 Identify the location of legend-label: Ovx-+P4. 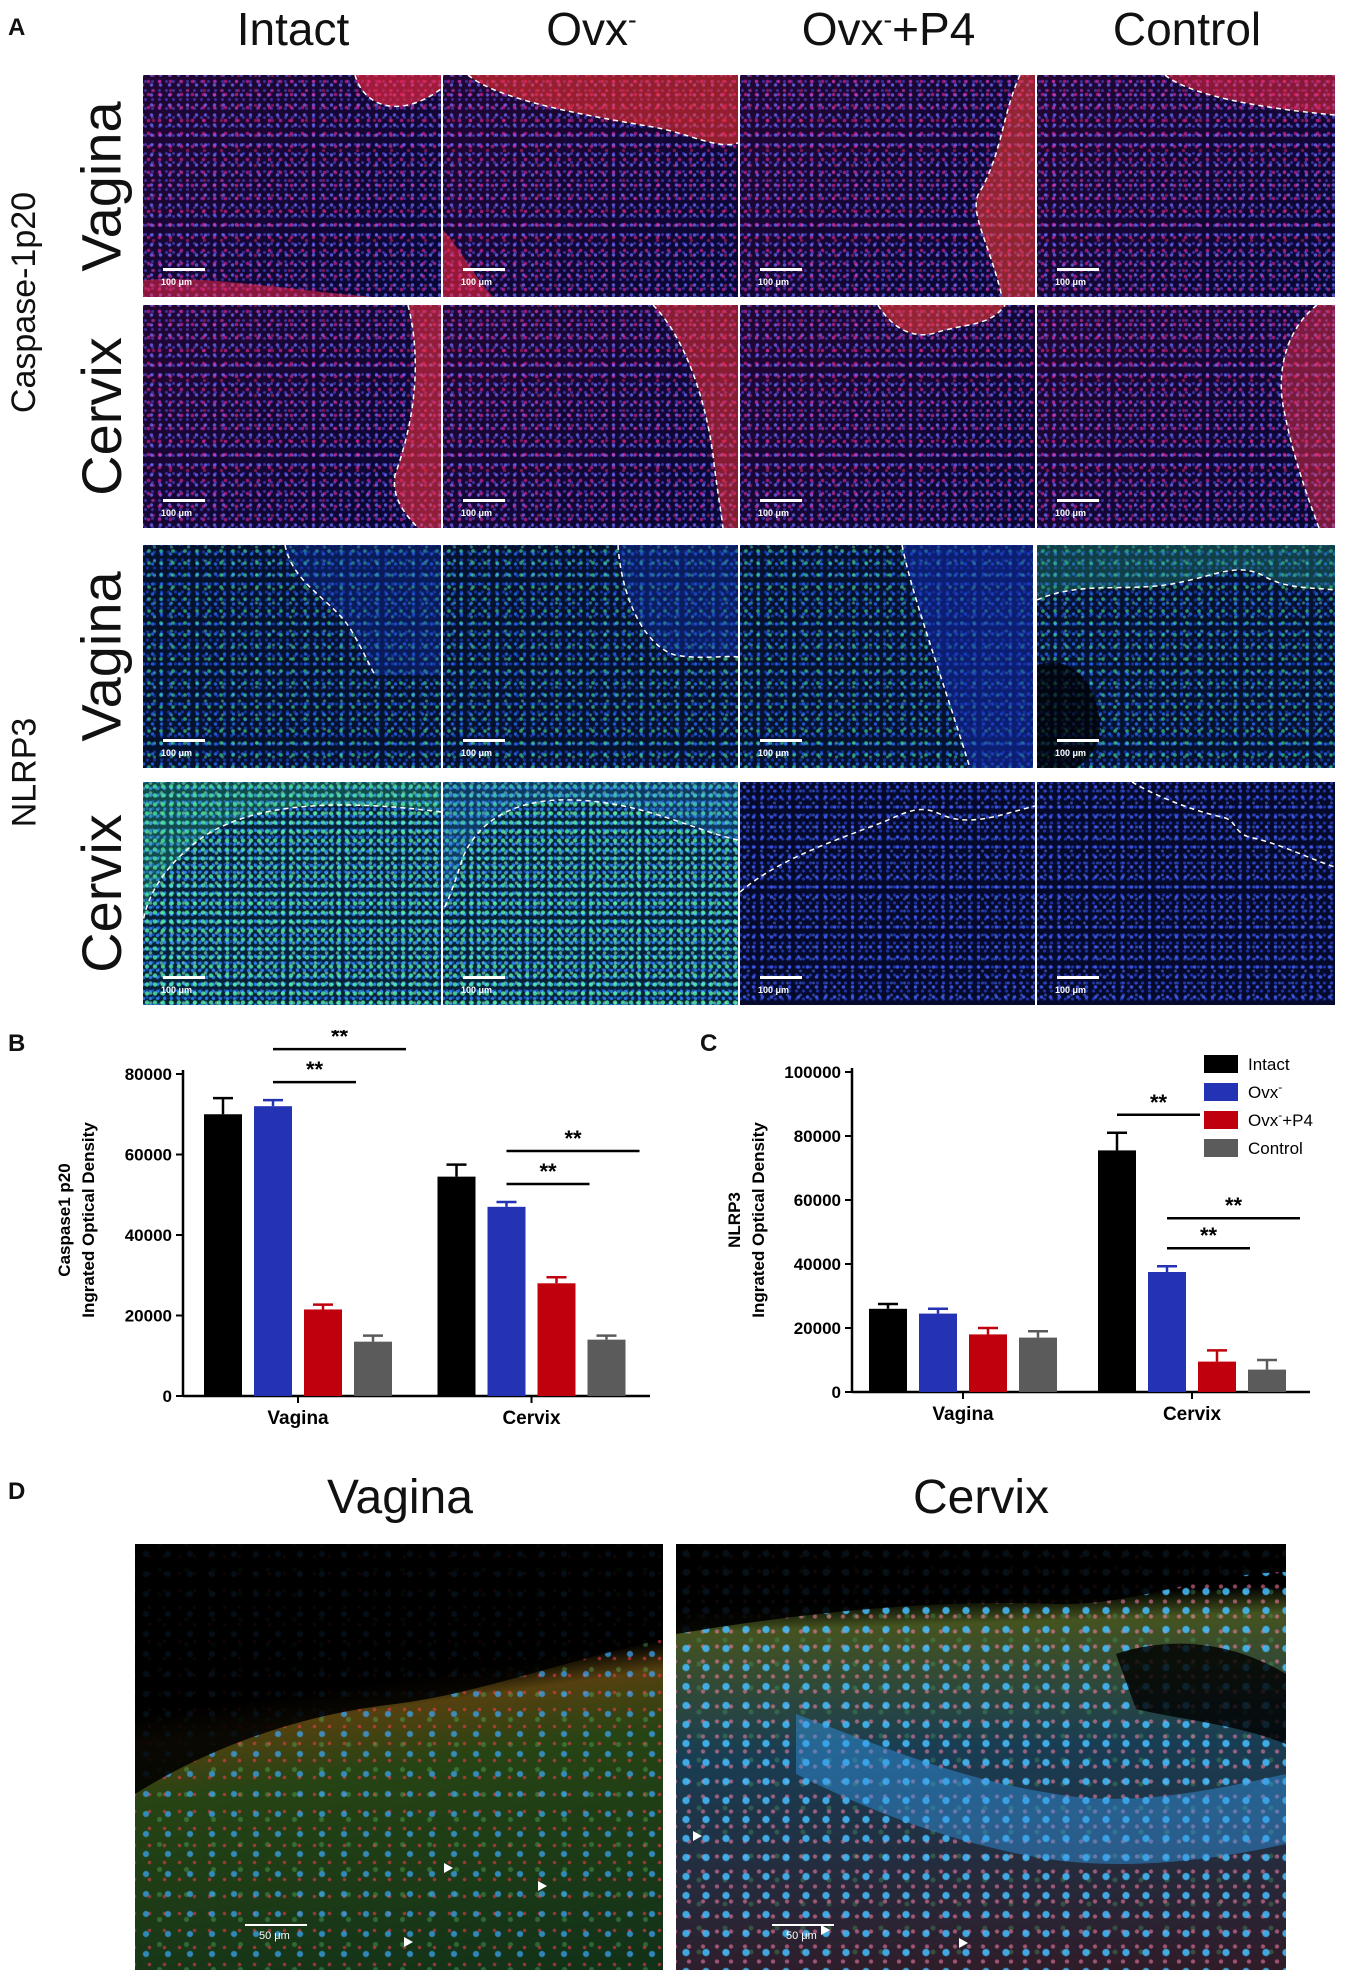
(1280, 1119).